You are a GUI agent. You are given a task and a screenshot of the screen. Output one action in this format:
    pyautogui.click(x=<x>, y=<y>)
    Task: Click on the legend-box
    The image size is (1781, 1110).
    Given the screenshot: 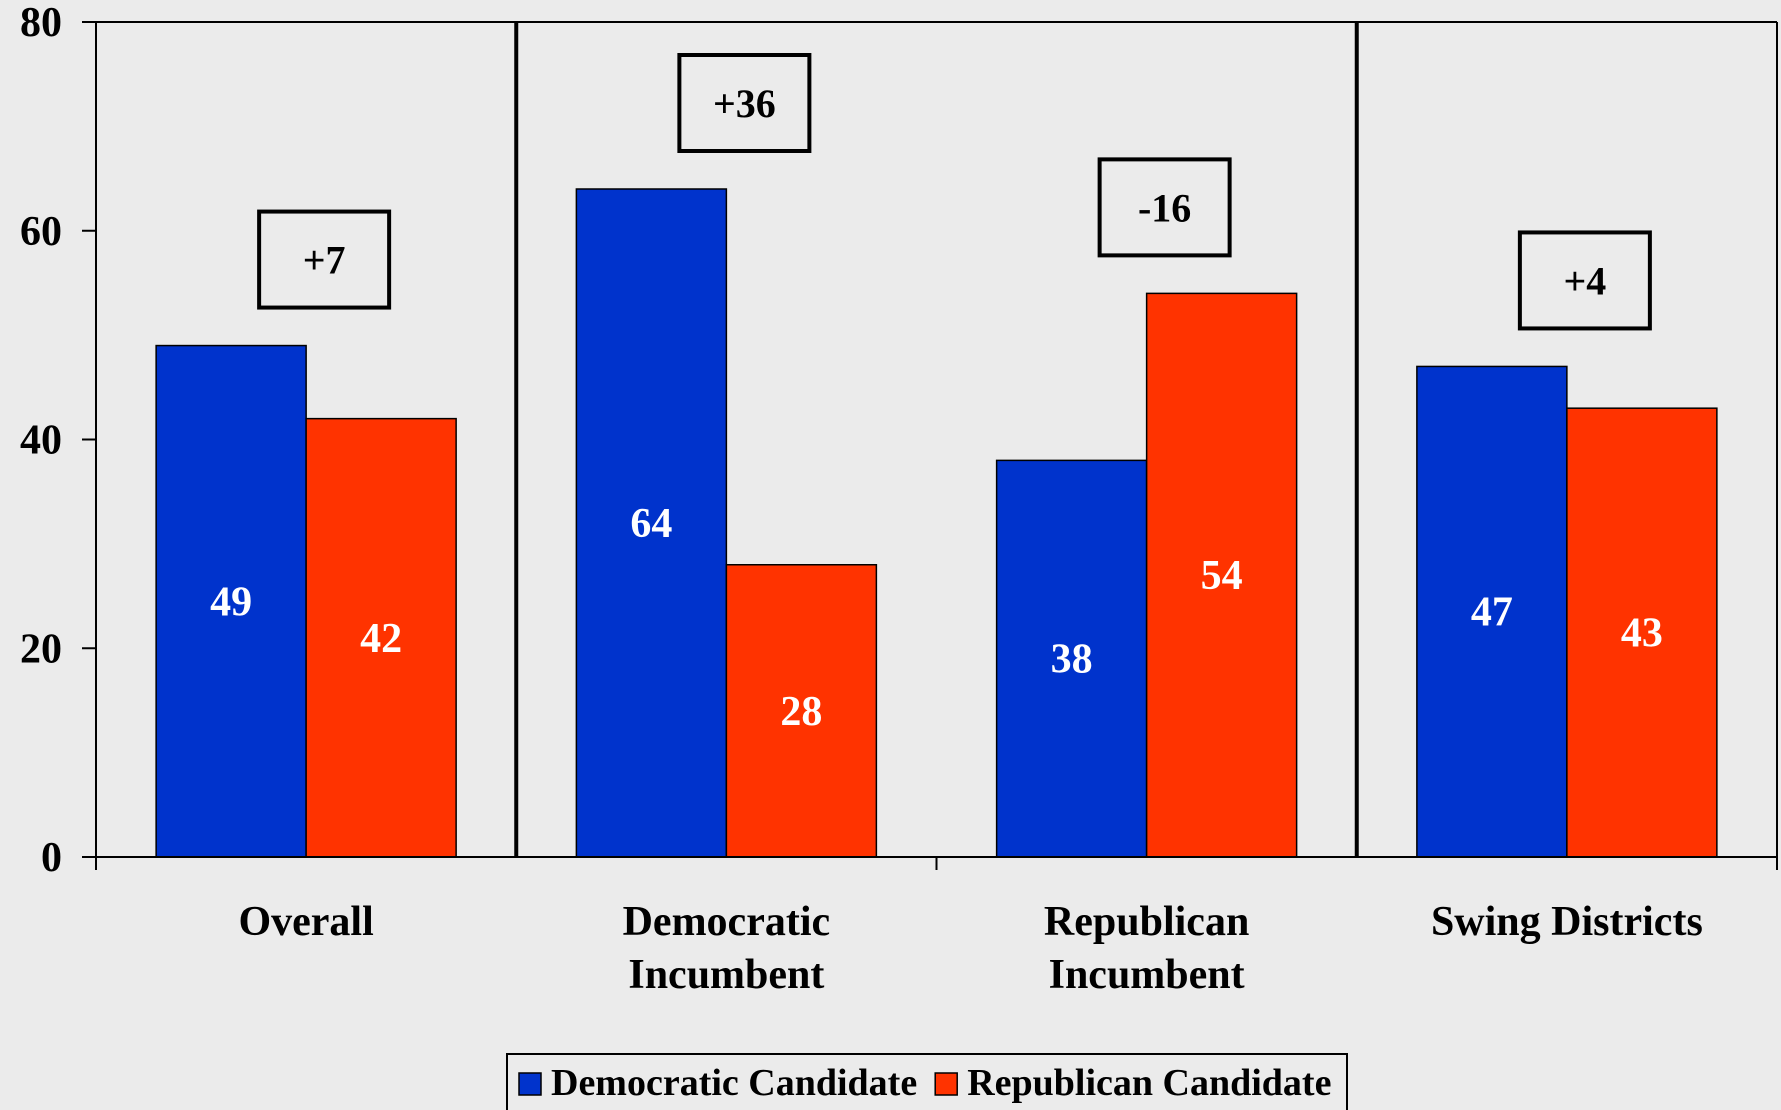 What is the action you would take?
    pyautogui.click(x=927, y=1081)
    